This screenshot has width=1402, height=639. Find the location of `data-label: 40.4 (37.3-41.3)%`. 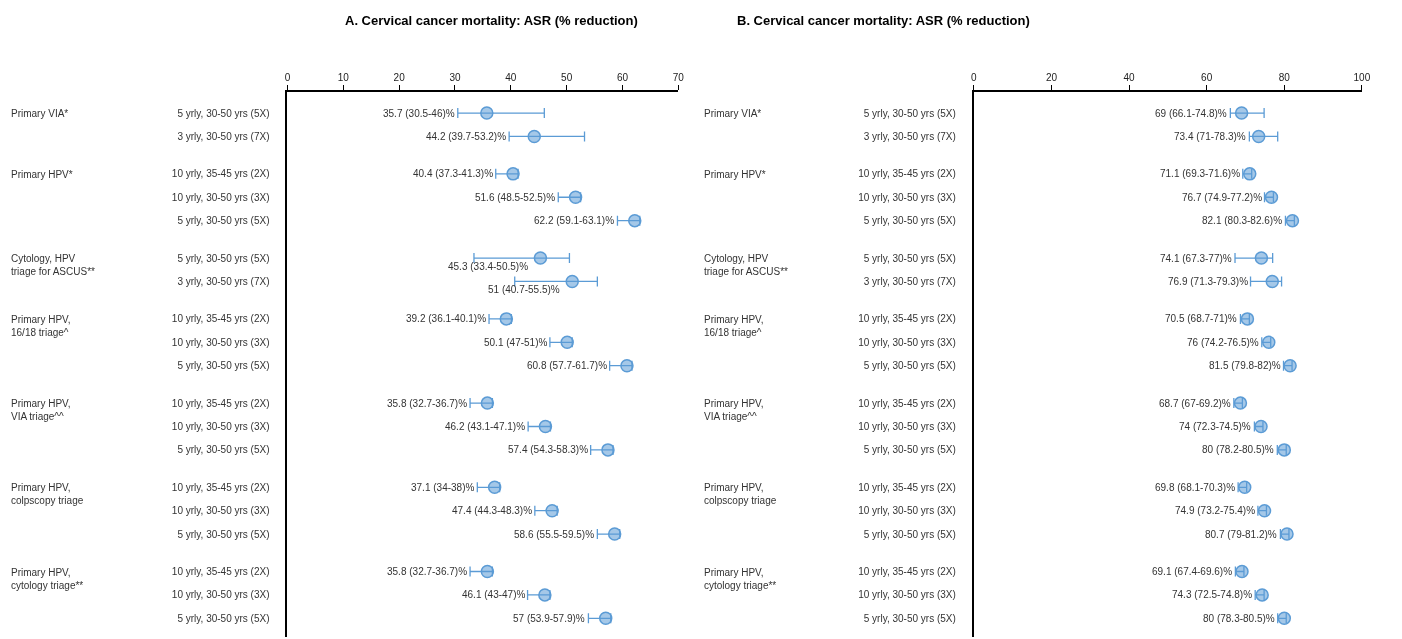

data-label: 40.4 (37.3-41.3)% is located at coordinates (453, 173).